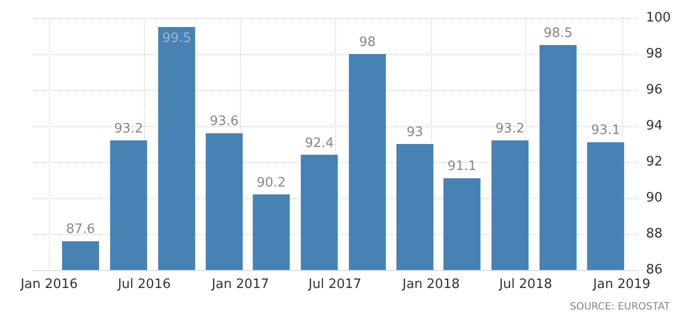 This screenshot has height=326, width=700. I want to click on data-label: 99.5, so click(177, 38).